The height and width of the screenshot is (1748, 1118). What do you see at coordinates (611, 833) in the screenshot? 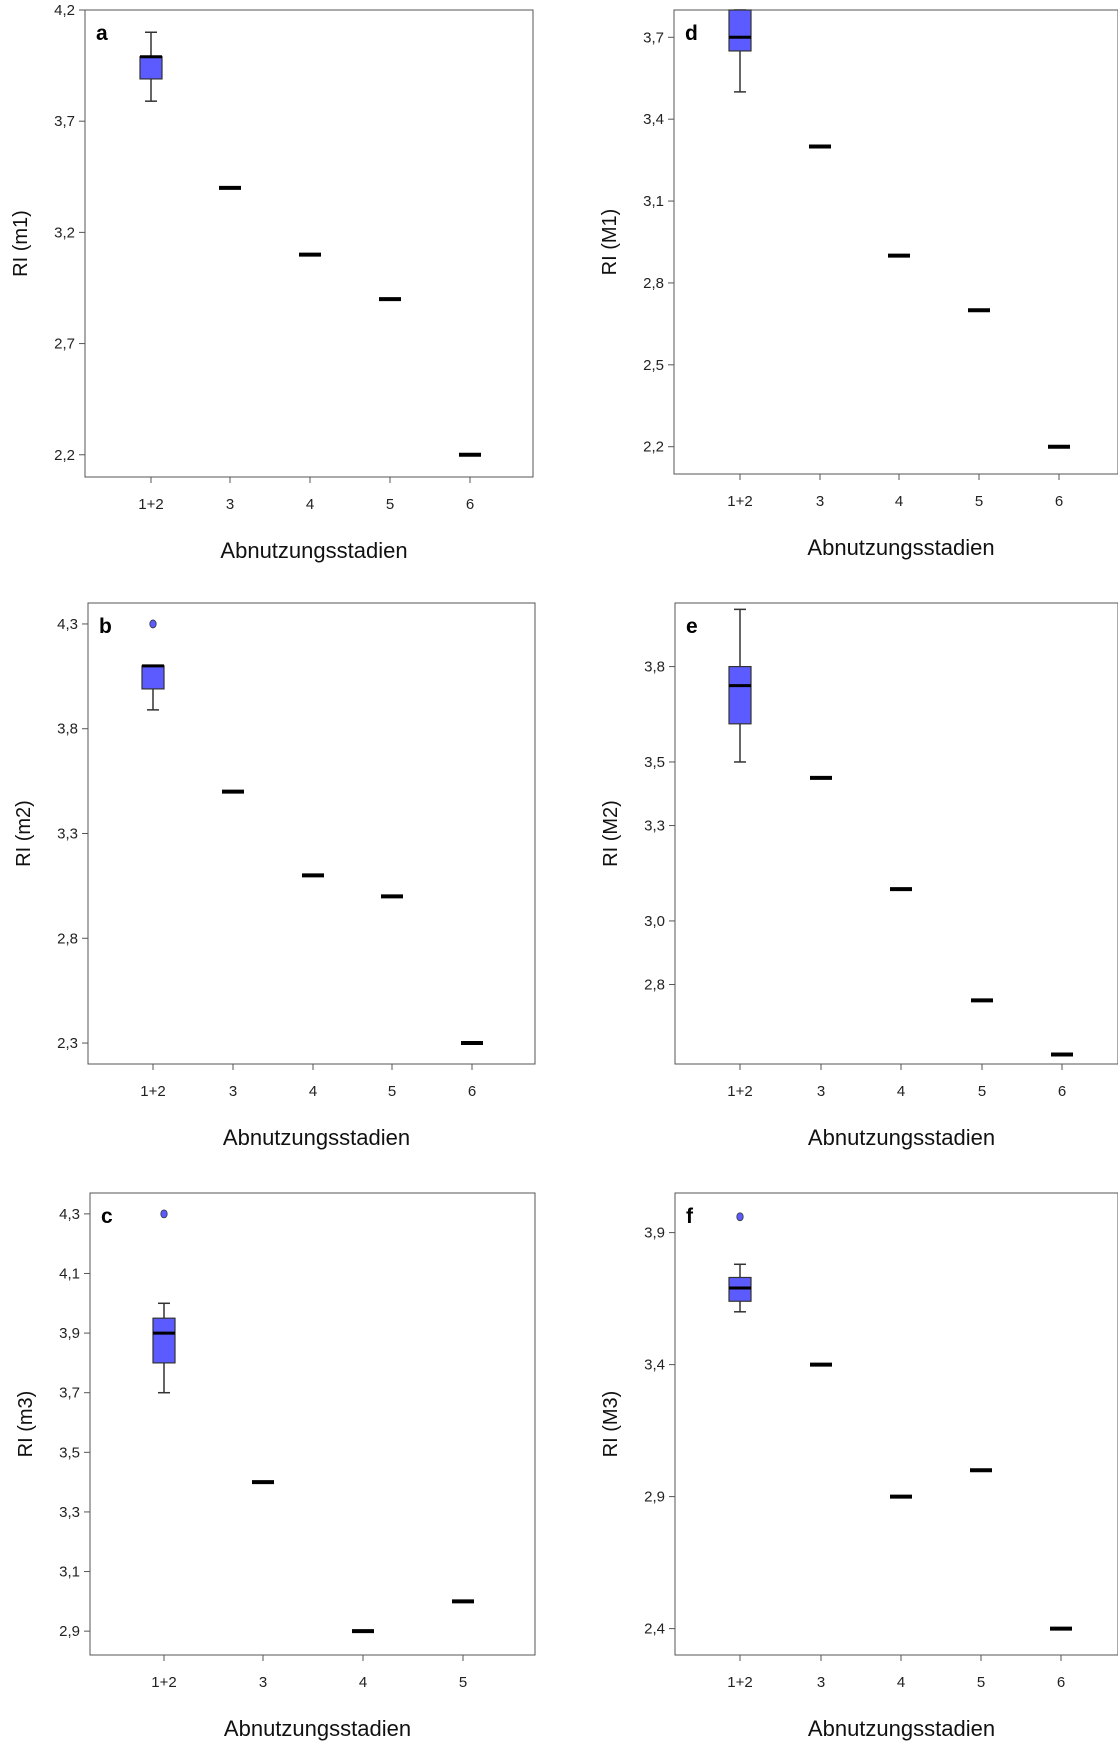
I see `y-axis-title: RI (M2)` at bounding box center [611, 833].